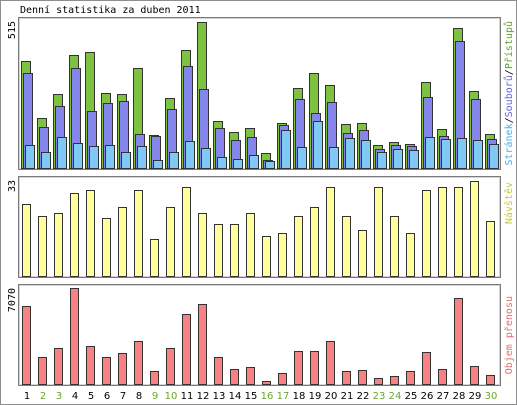 Image resolution: width=517 pixels, height=405 pixels. Describe the element at coordinates (219, 396) in the screenshot. I see `day-label-13: 13` at that location.